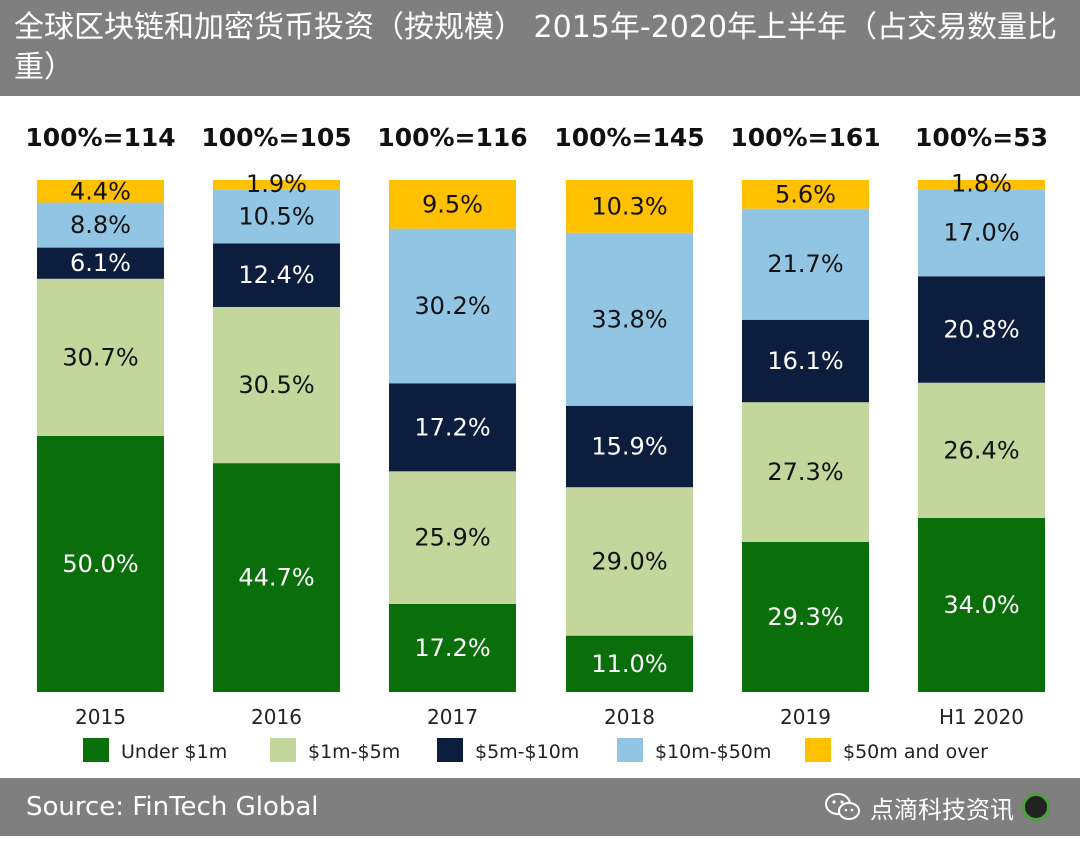 The height and width of the screenshot is (854, 1080). Describe the element at coordinates (915, 752) in the screenshot. I see `legend-label: $50m and over` at that location.